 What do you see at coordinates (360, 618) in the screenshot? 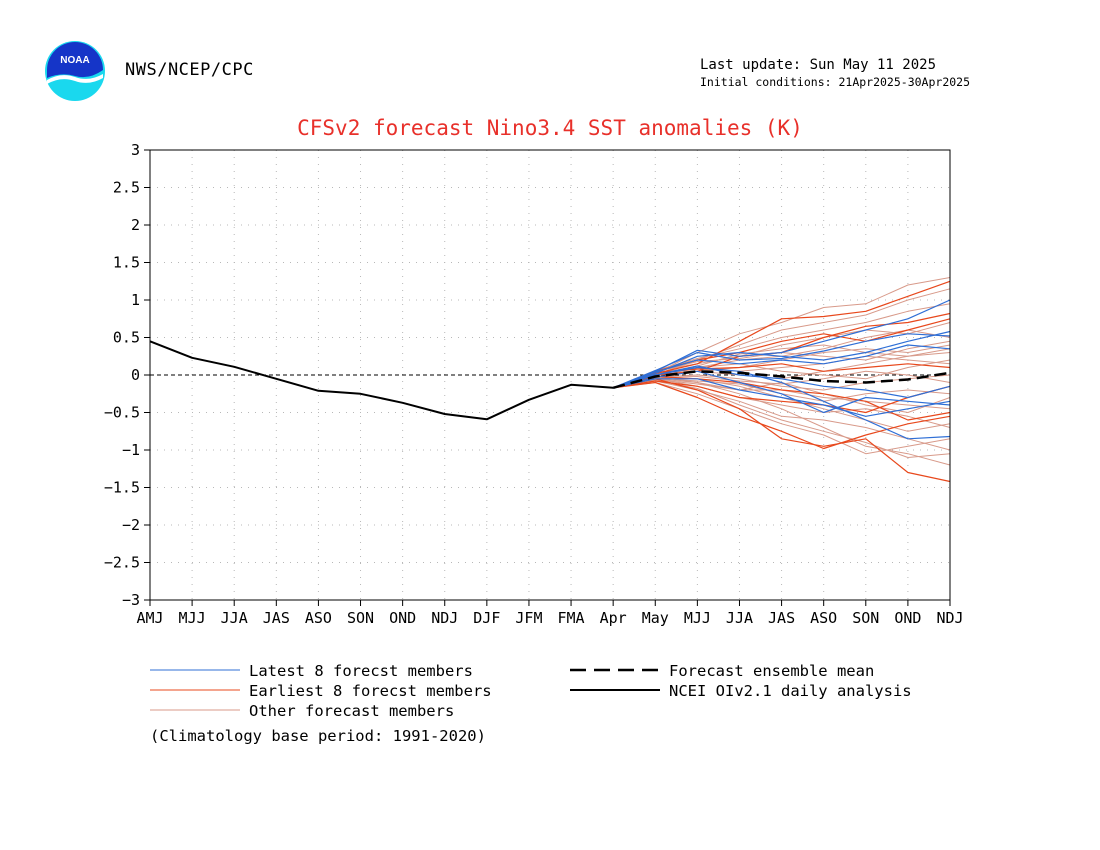
I see `x-tick-label-5: SON` at bounding box center [360, 618].